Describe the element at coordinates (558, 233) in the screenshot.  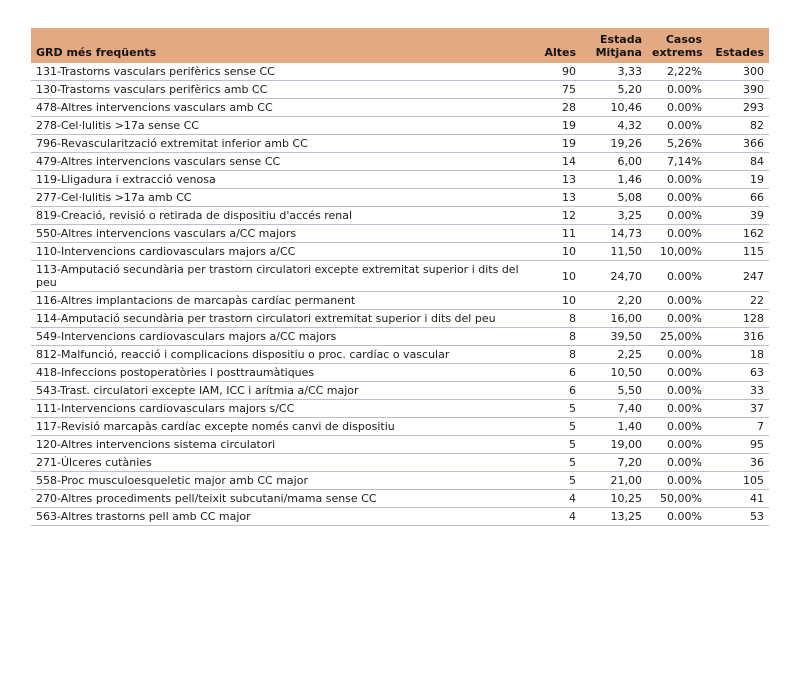
I see `cell-altes: 11` at that location.